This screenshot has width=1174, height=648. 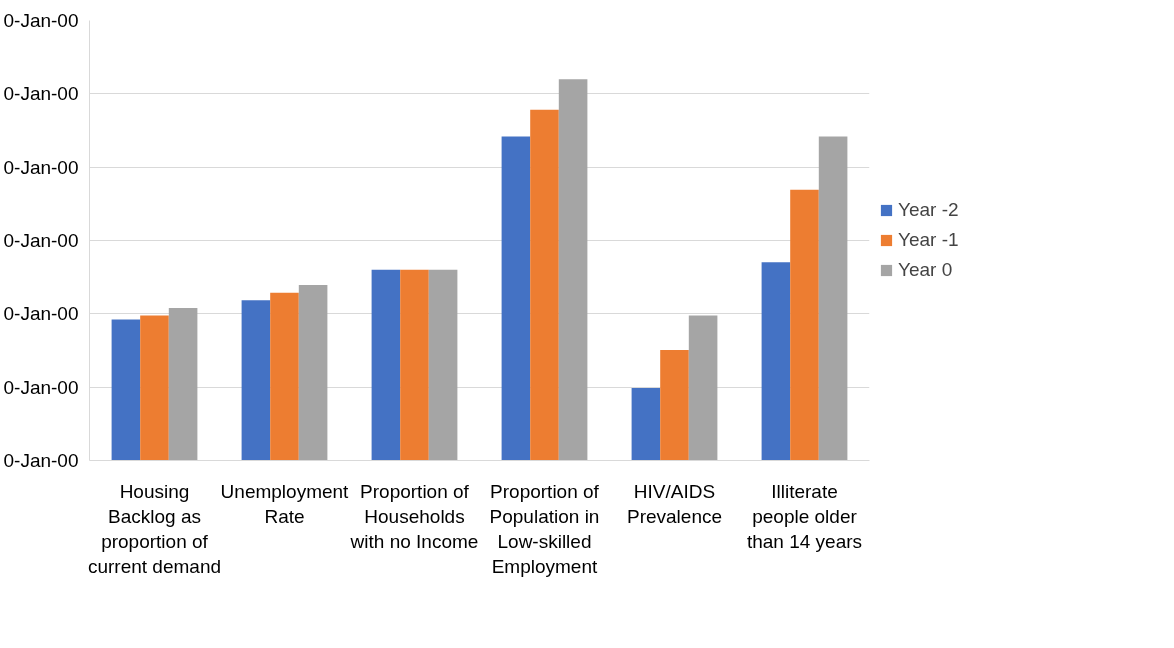 I want to click on x-tick-label: Proportion of Households with no Income, so click(x=414, y=516).